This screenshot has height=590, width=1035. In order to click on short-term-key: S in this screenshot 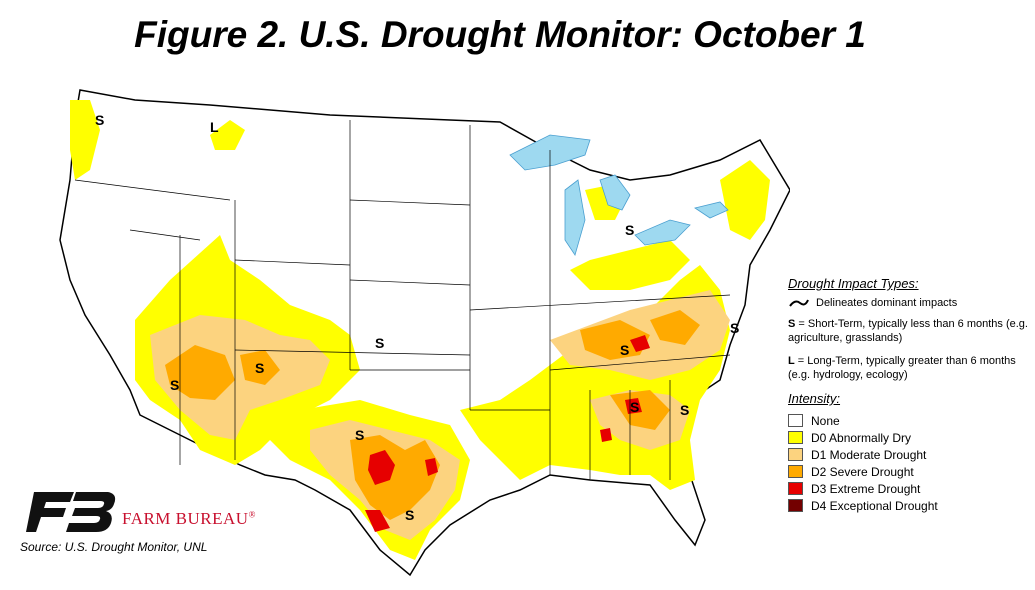, I will do `click(792, 324)`.